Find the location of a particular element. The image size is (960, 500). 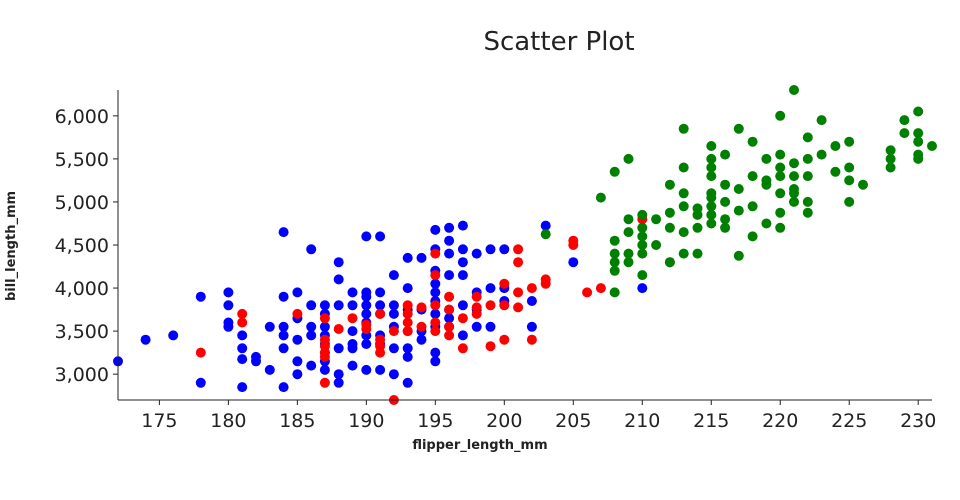

y-axis-label: bill_length_mm is located at coordinates (11, 246).